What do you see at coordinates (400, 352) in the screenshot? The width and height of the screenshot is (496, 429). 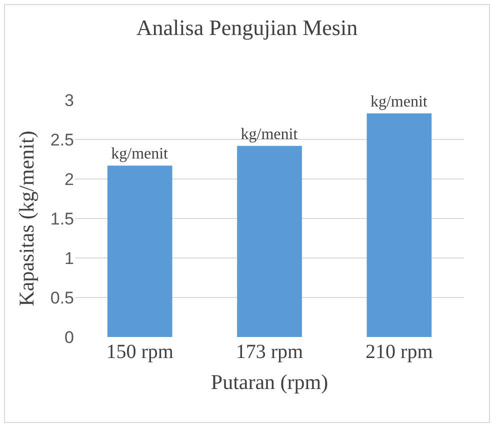 I see `x-tick-label: 210 rpm` at bounding box center [400, 352].